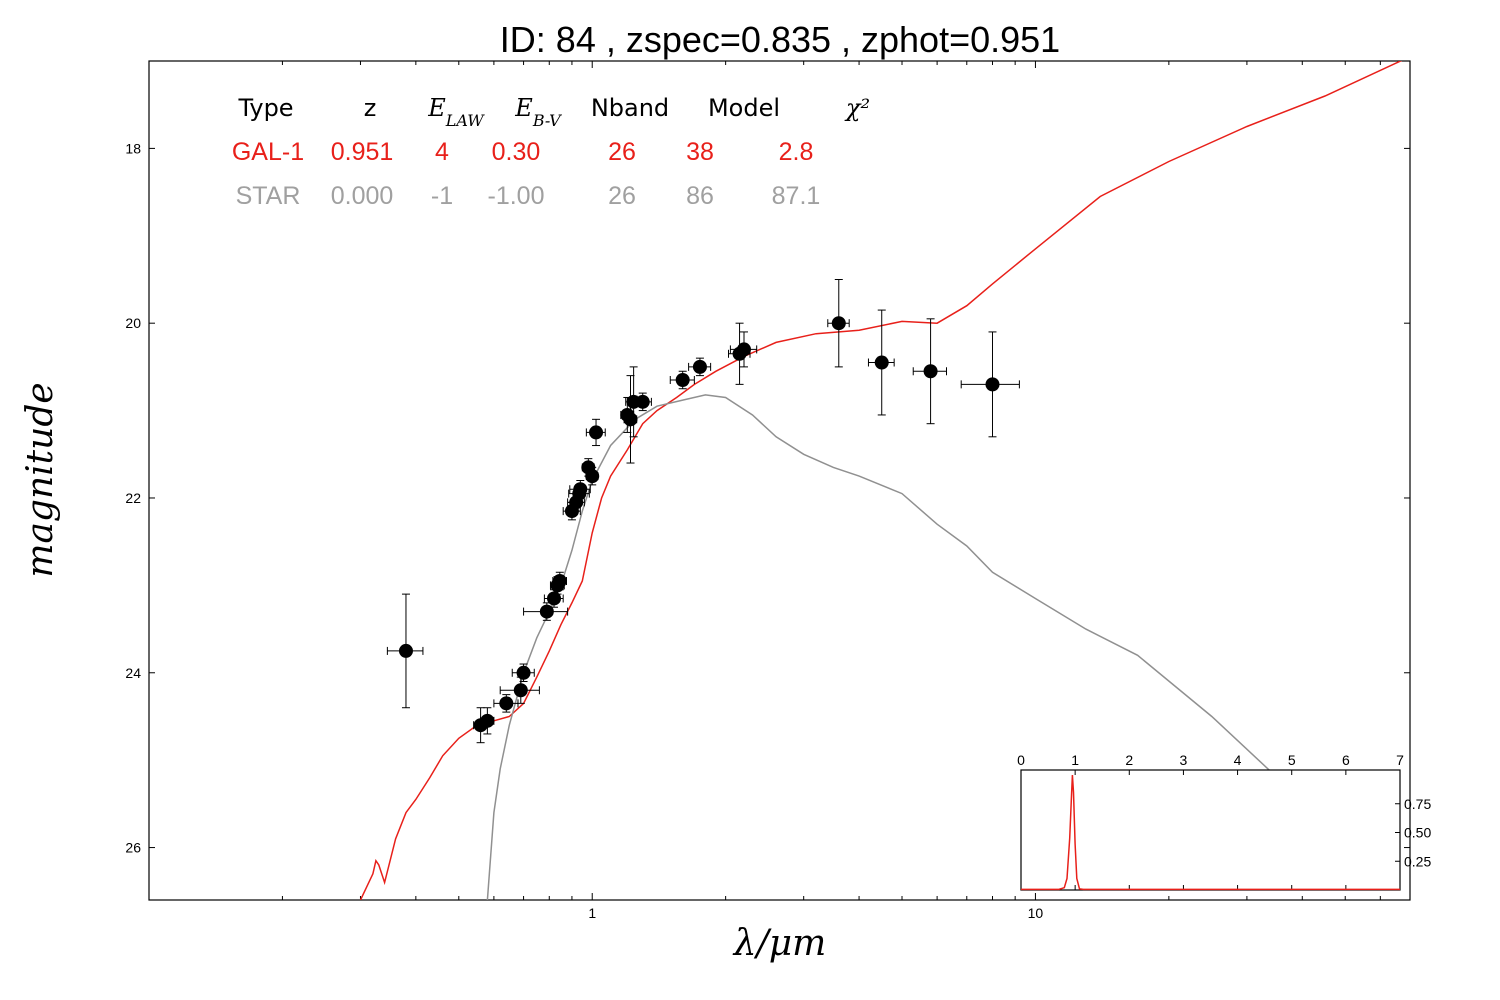  Describe the element at coordinates (442, 196) in the screenshot. I see `table-cell: -1` at that location.